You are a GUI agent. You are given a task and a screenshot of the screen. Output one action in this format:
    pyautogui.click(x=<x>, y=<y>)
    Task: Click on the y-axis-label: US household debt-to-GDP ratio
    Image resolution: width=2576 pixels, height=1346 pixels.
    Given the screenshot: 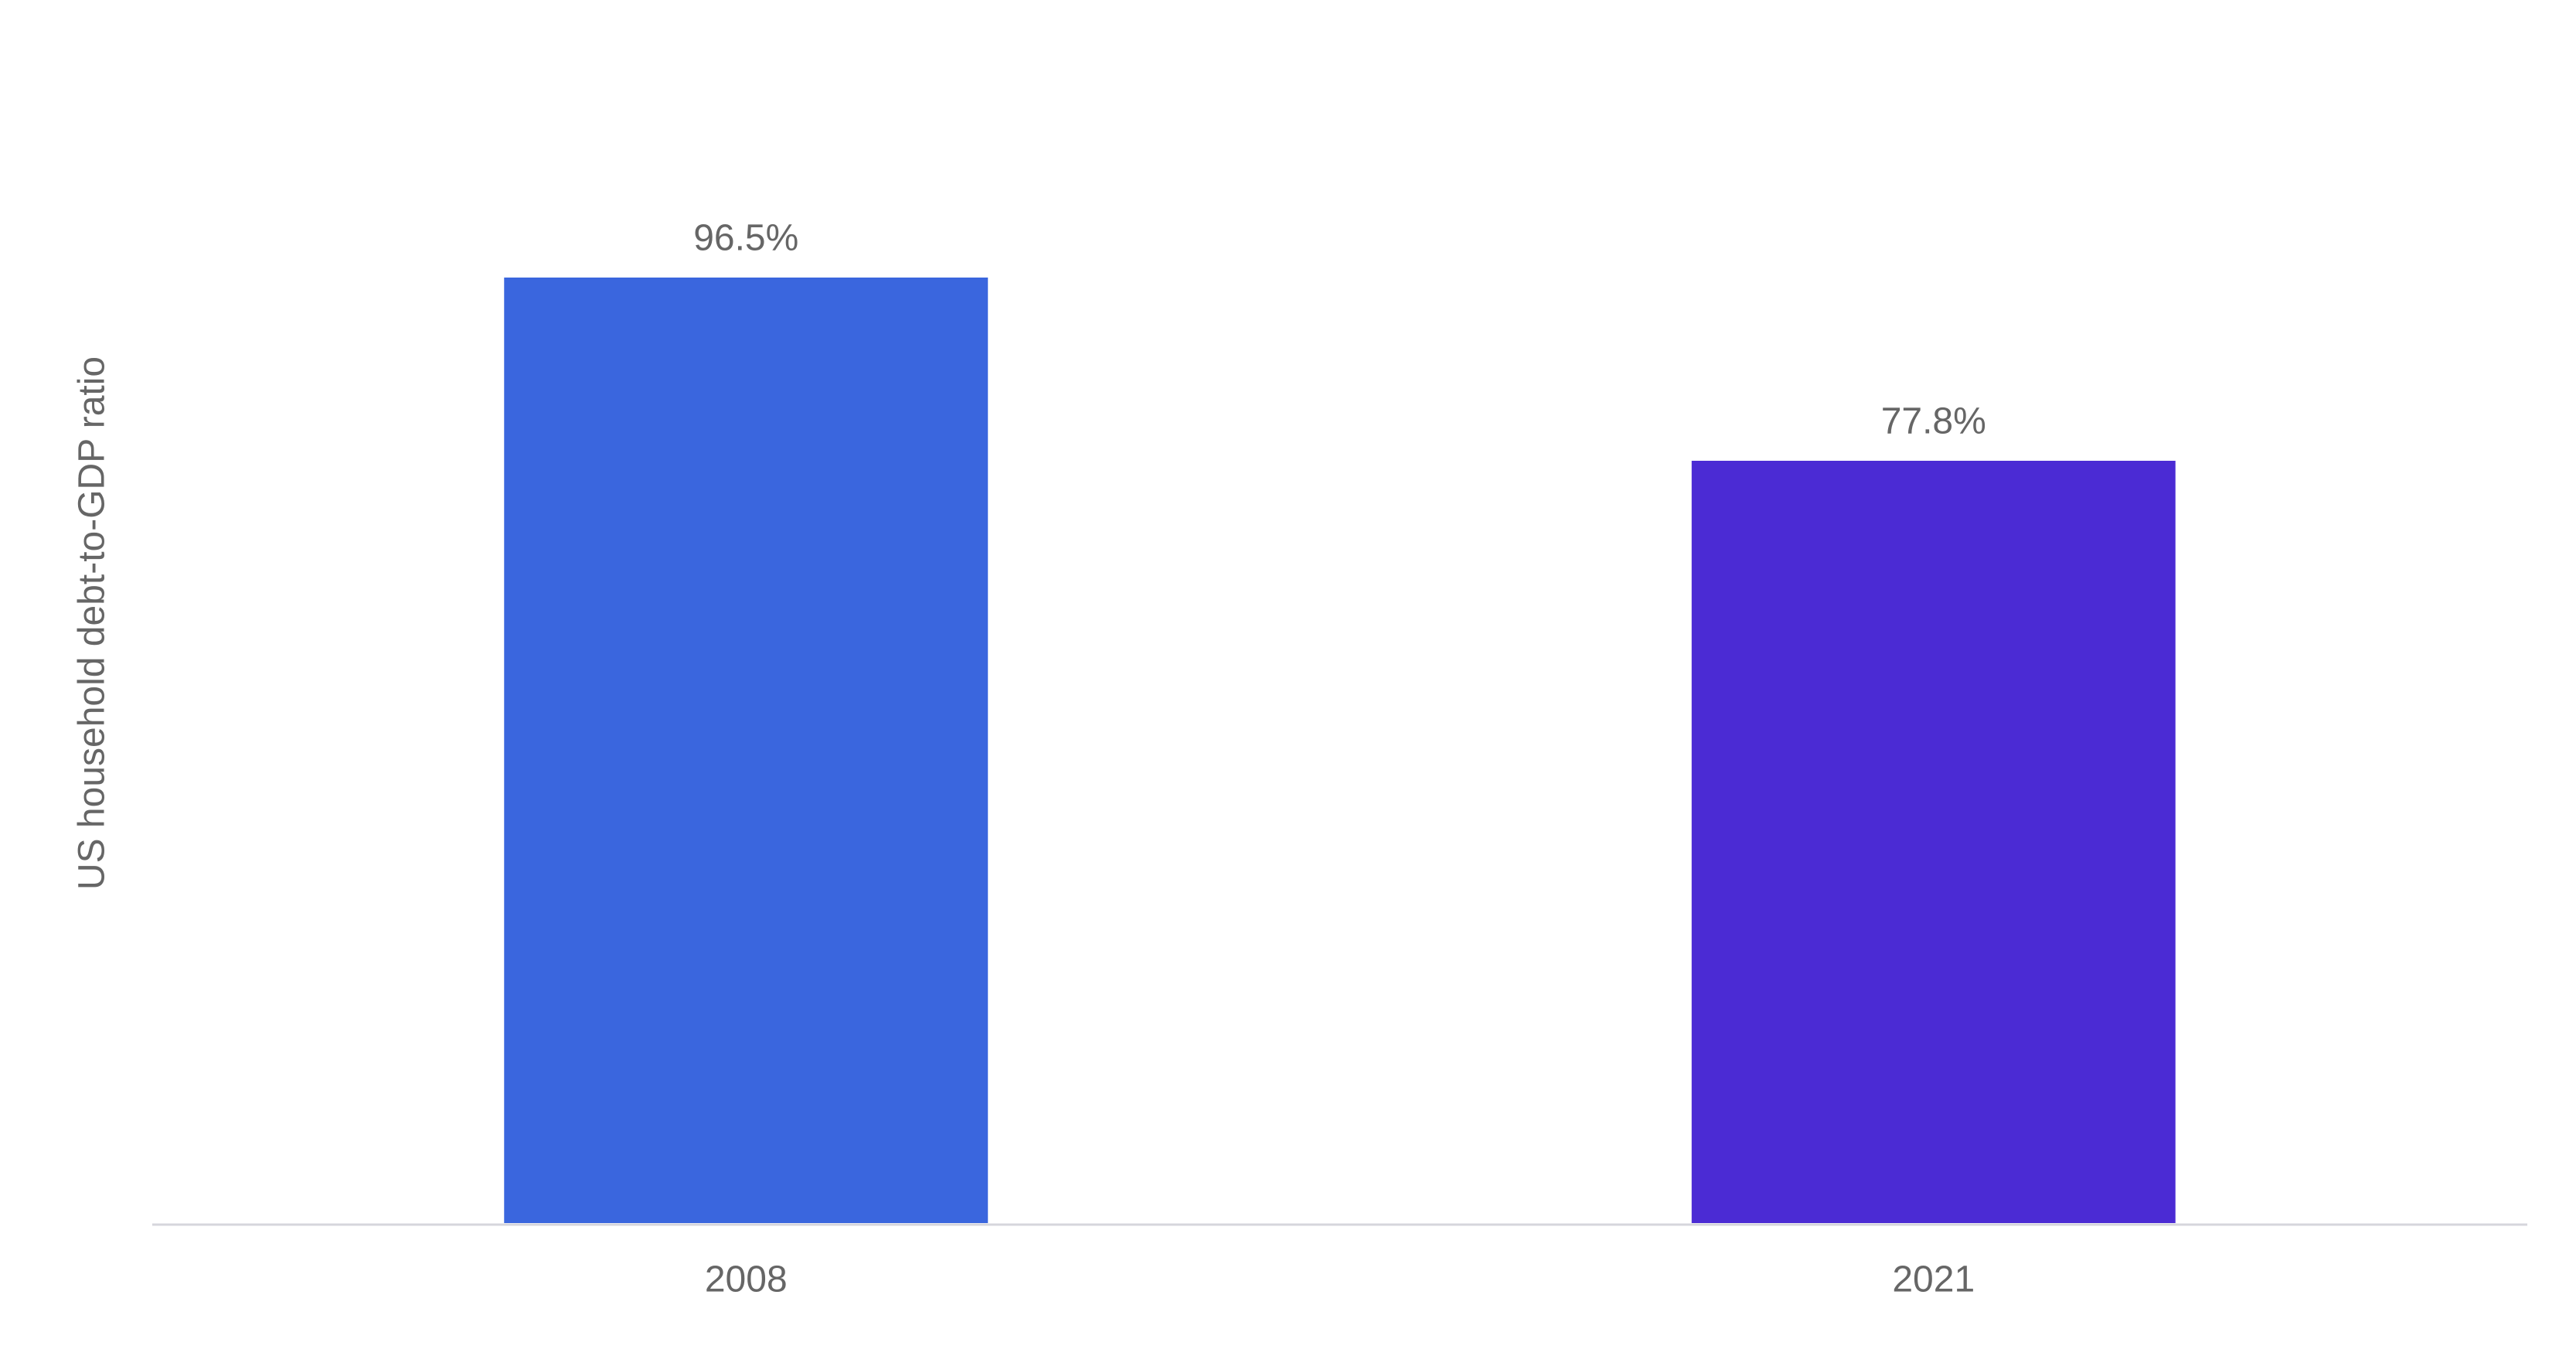 What is the action you would take?
    pyautogui.click(x=92, y=623)
    